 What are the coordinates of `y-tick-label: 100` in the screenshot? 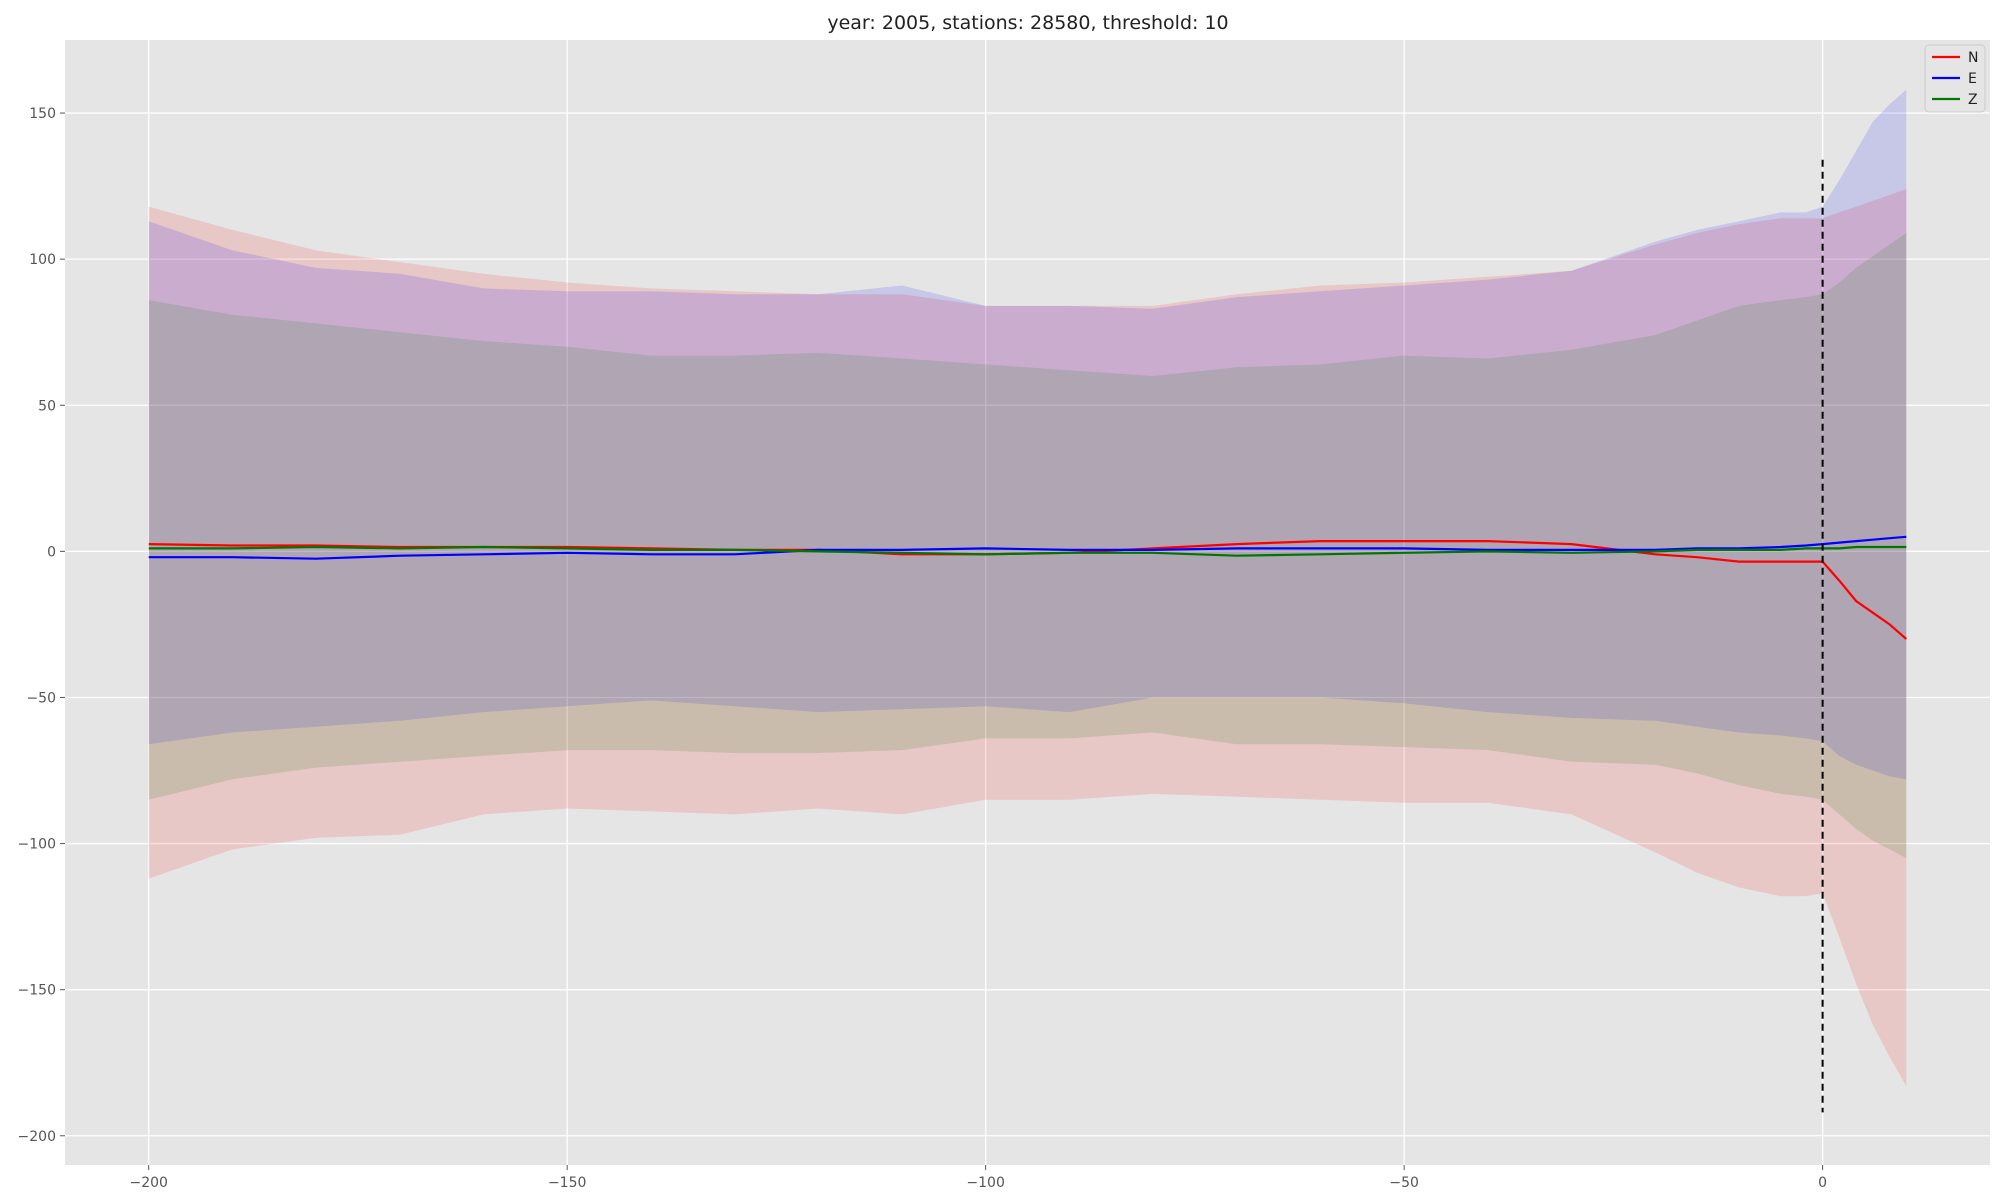 It's located at (42, 260).